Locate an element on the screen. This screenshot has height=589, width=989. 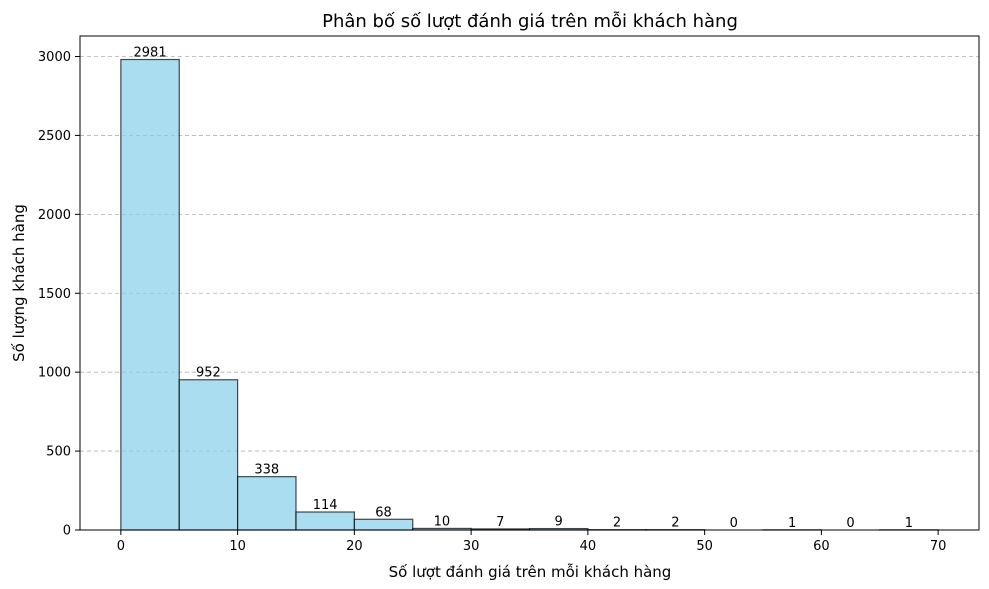
x-tick-label: 50 is located at coordinates (704, 546).